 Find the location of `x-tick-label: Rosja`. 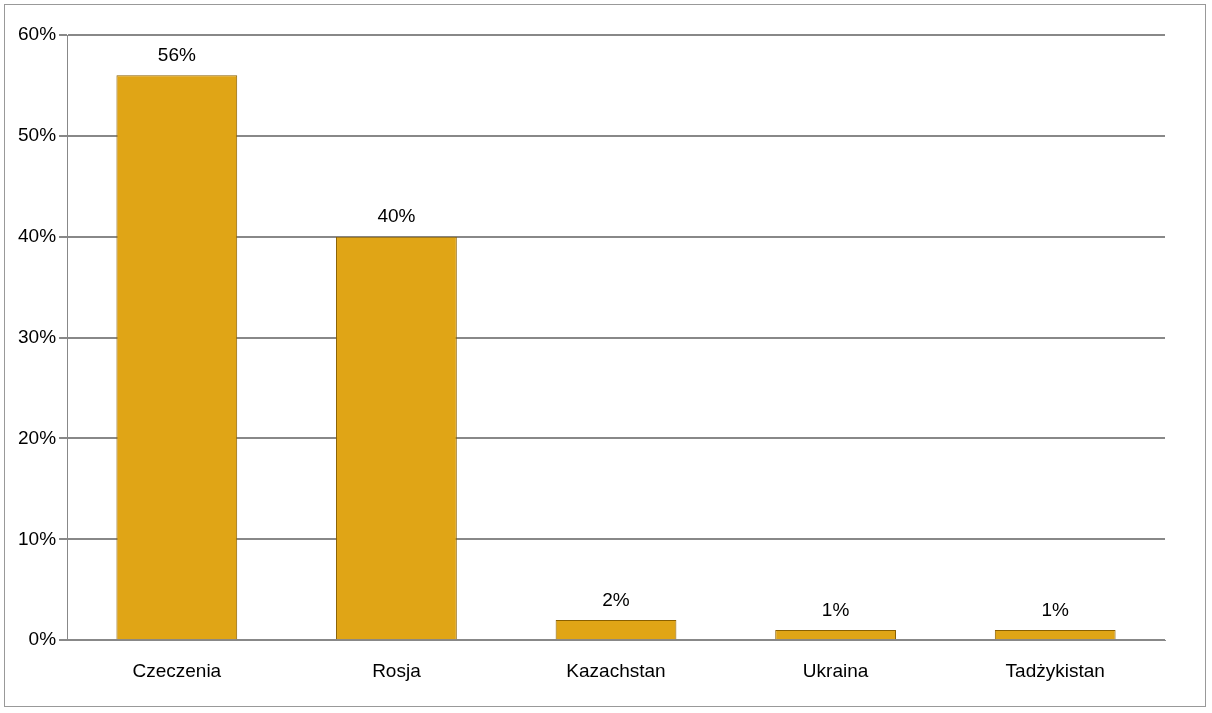

x-tick-label: Rosja is located at coordinates (397, 670).